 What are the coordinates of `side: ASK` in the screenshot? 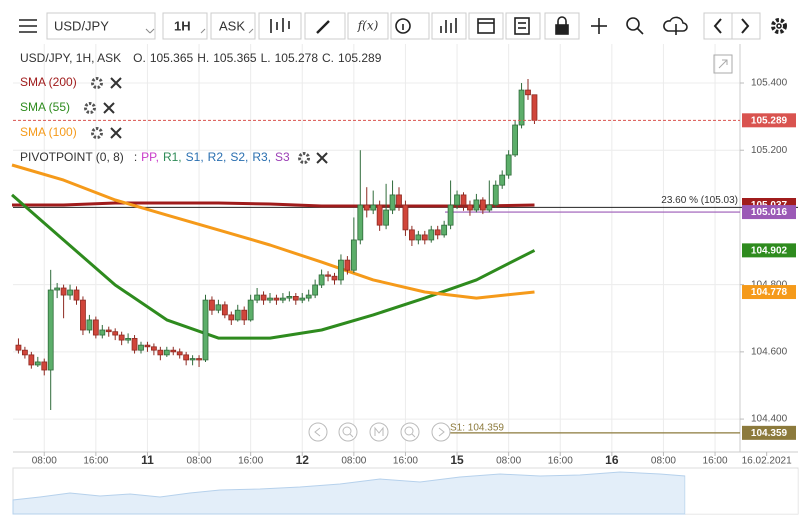 It's located at (232, 25).